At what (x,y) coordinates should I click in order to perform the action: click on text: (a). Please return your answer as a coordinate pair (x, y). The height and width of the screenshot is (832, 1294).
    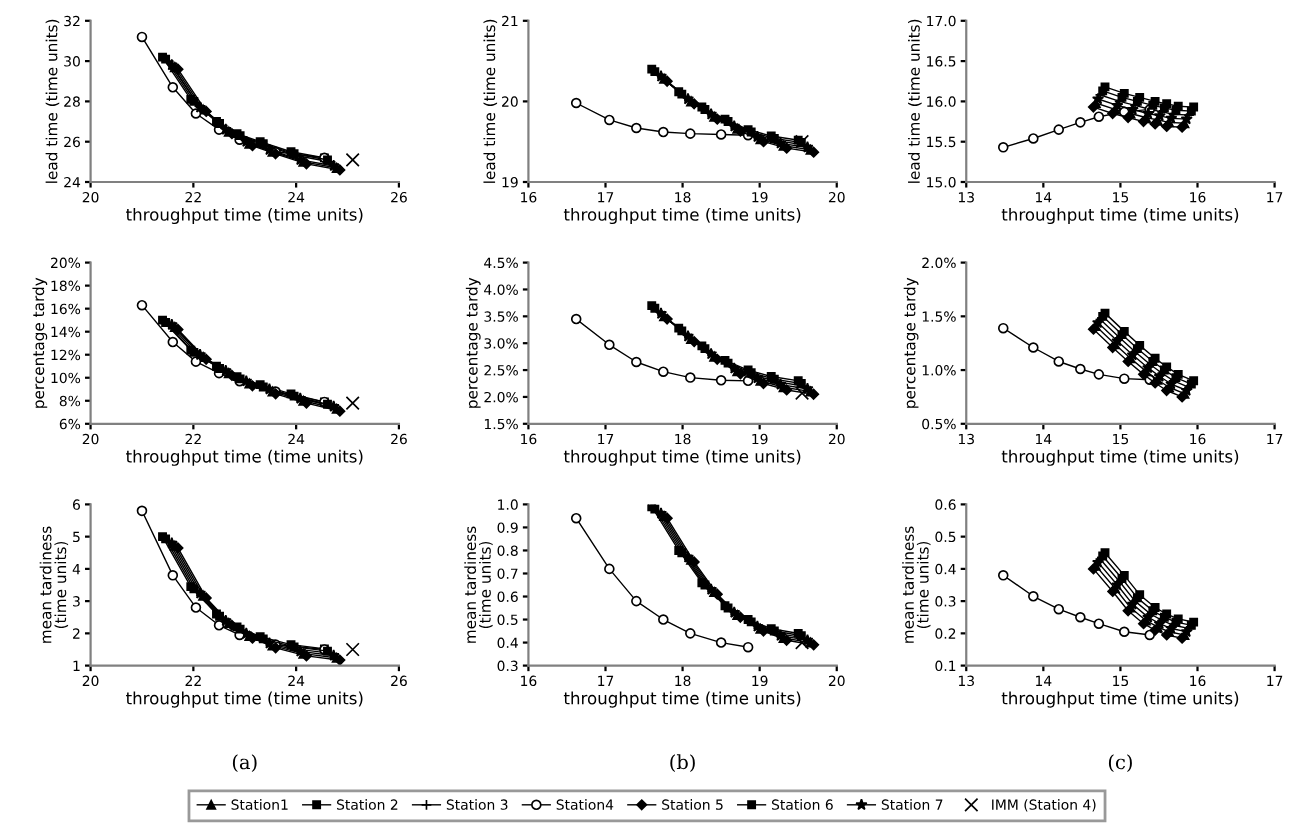
    Looking at the image, I should click on (244, 763).